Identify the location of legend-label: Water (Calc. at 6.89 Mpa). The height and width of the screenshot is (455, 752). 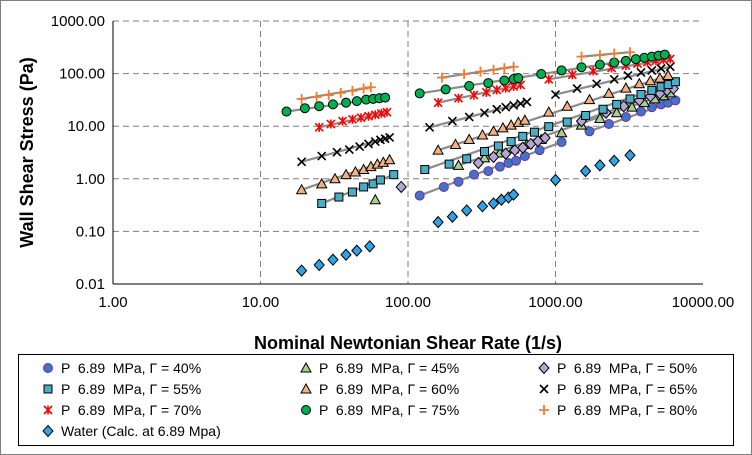
(141, 431).